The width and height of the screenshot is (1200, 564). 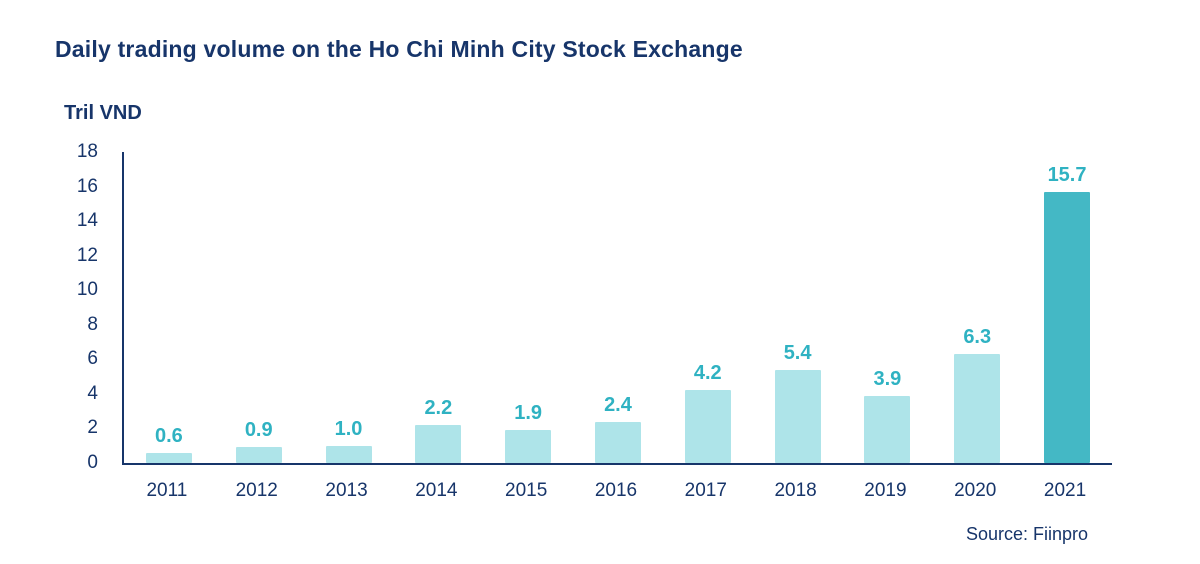 I want to click on y-tick-label: 10, so click(x=87, y=290).